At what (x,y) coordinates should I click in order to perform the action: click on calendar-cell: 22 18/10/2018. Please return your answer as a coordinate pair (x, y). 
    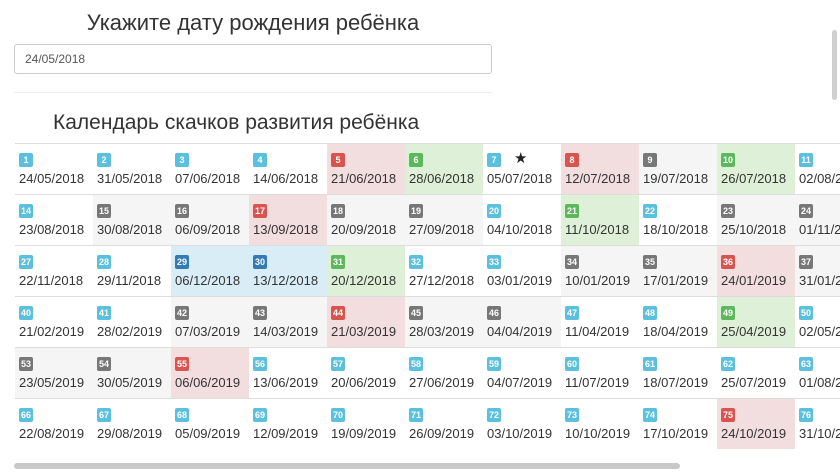
    Looking at the image, I should click on (678, 219).